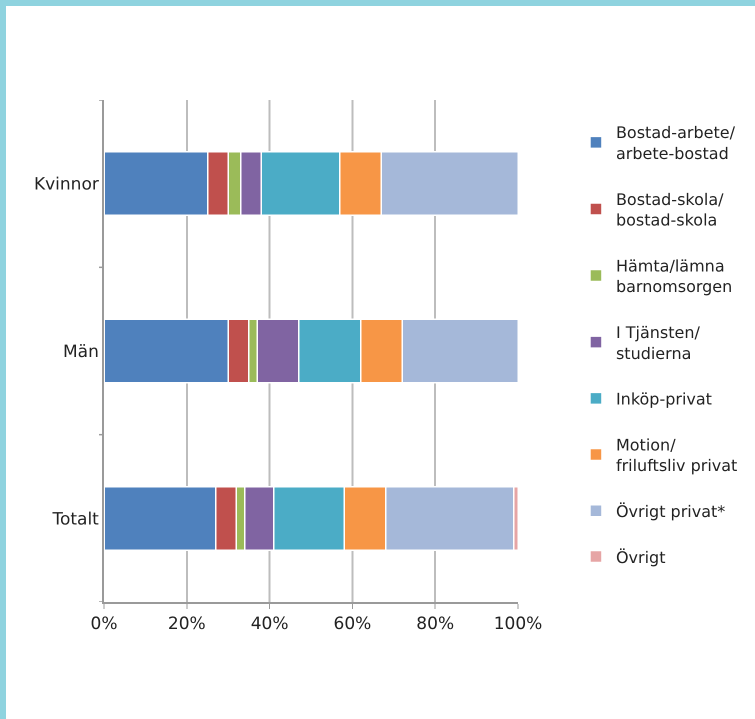 The width and height of the screenshot is (755, 719). Describe the element at coordinates (80, 352) in the screenshot. I see `y-tick-label: Män` at that location.